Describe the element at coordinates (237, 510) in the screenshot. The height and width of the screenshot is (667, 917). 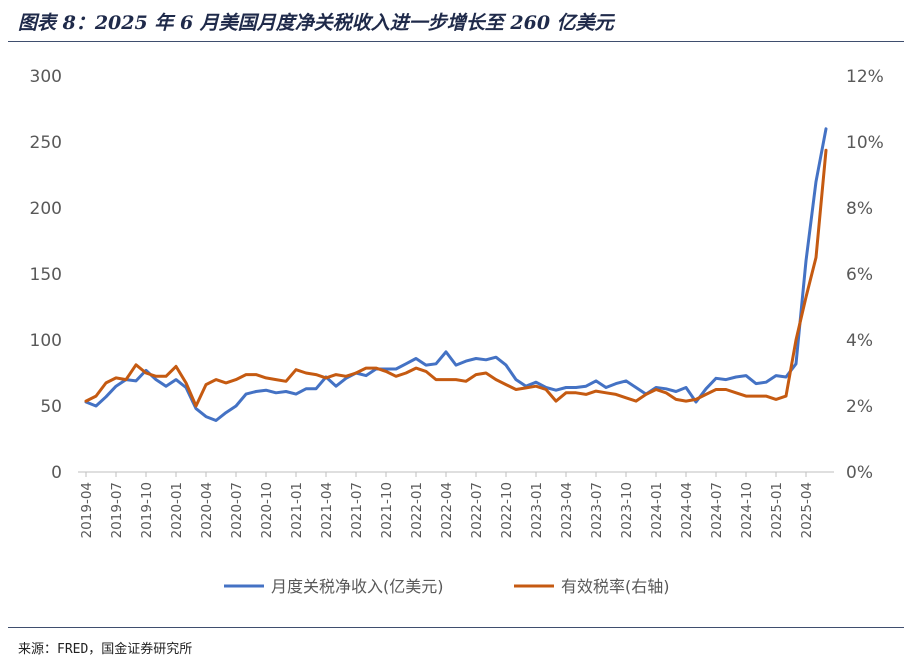
I see `x-tick-label: 2020-07` at that location.